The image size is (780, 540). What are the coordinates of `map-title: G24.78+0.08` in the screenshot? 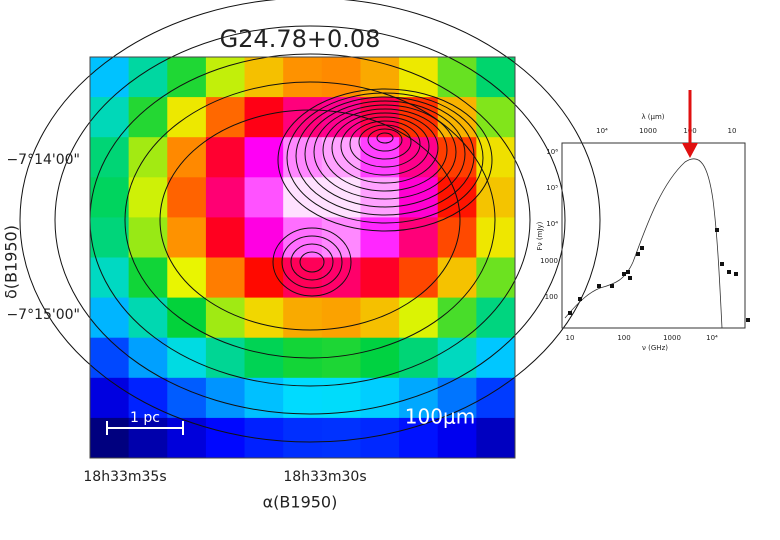 It's located at (300, 39).